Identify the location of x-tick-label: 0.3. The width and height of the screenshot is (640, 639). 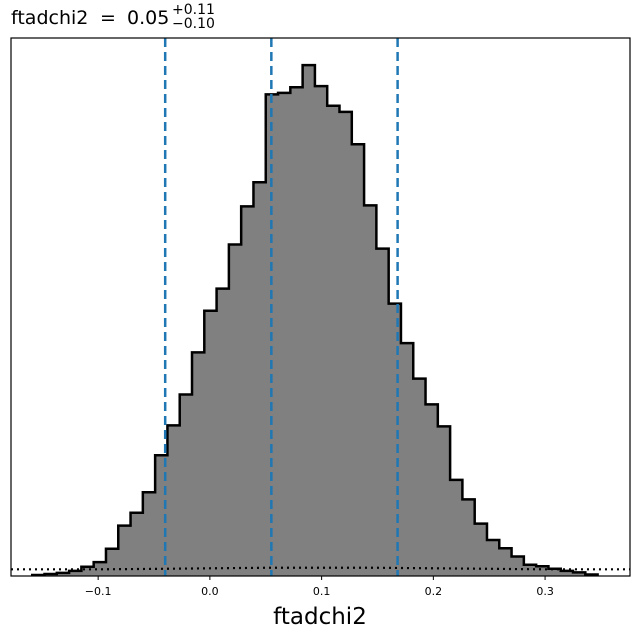
(545, 591).